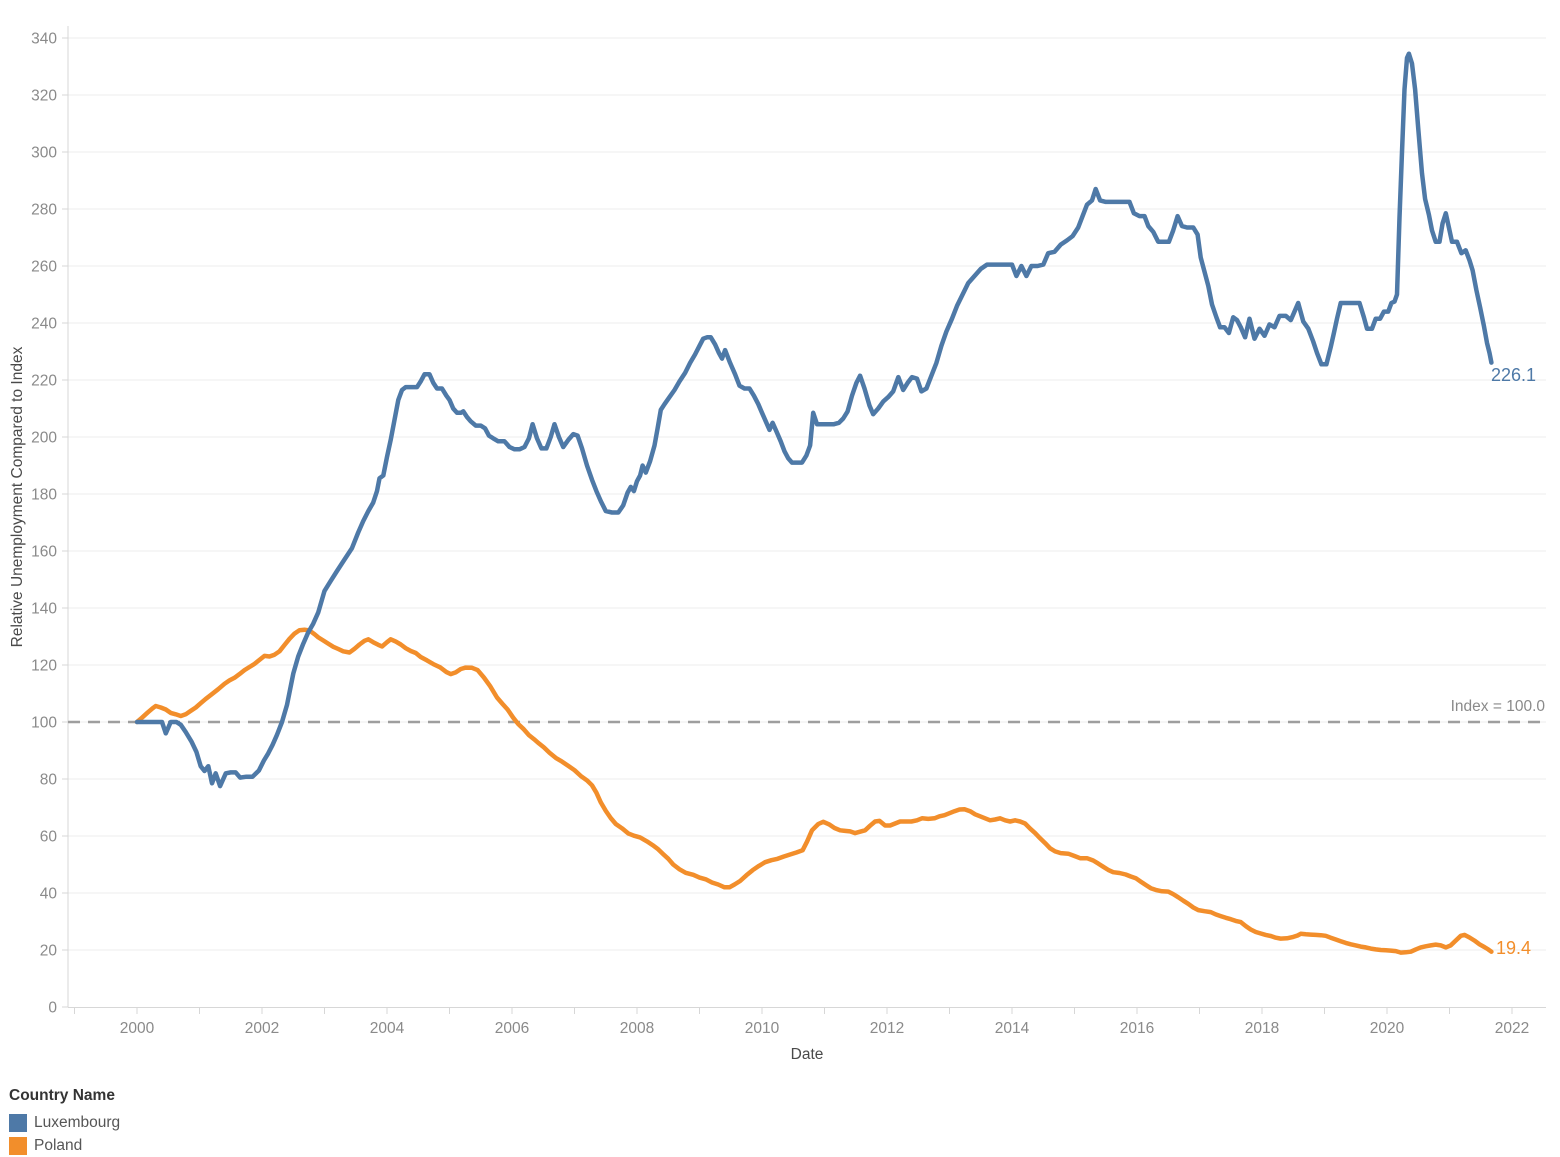 The width and height of the screenshot is (1560, 1157). Describe the element at coordinates (49, 951) in the screenshot. I see `svg-text: 20` at that location.